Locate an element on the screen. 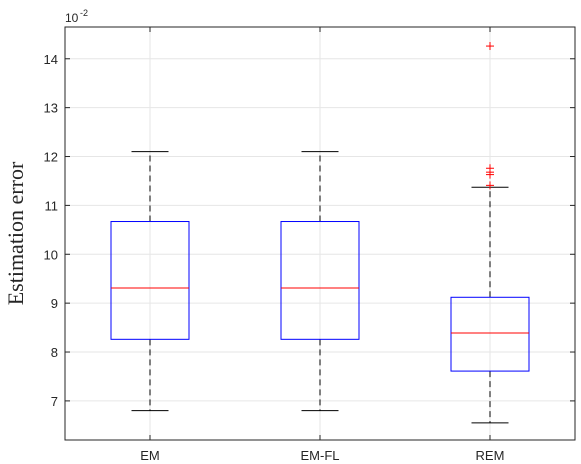 Image resolution: width=581 pixels, height=464 pixels. y-tick-label: 10 is located at coordinates (51, 254).